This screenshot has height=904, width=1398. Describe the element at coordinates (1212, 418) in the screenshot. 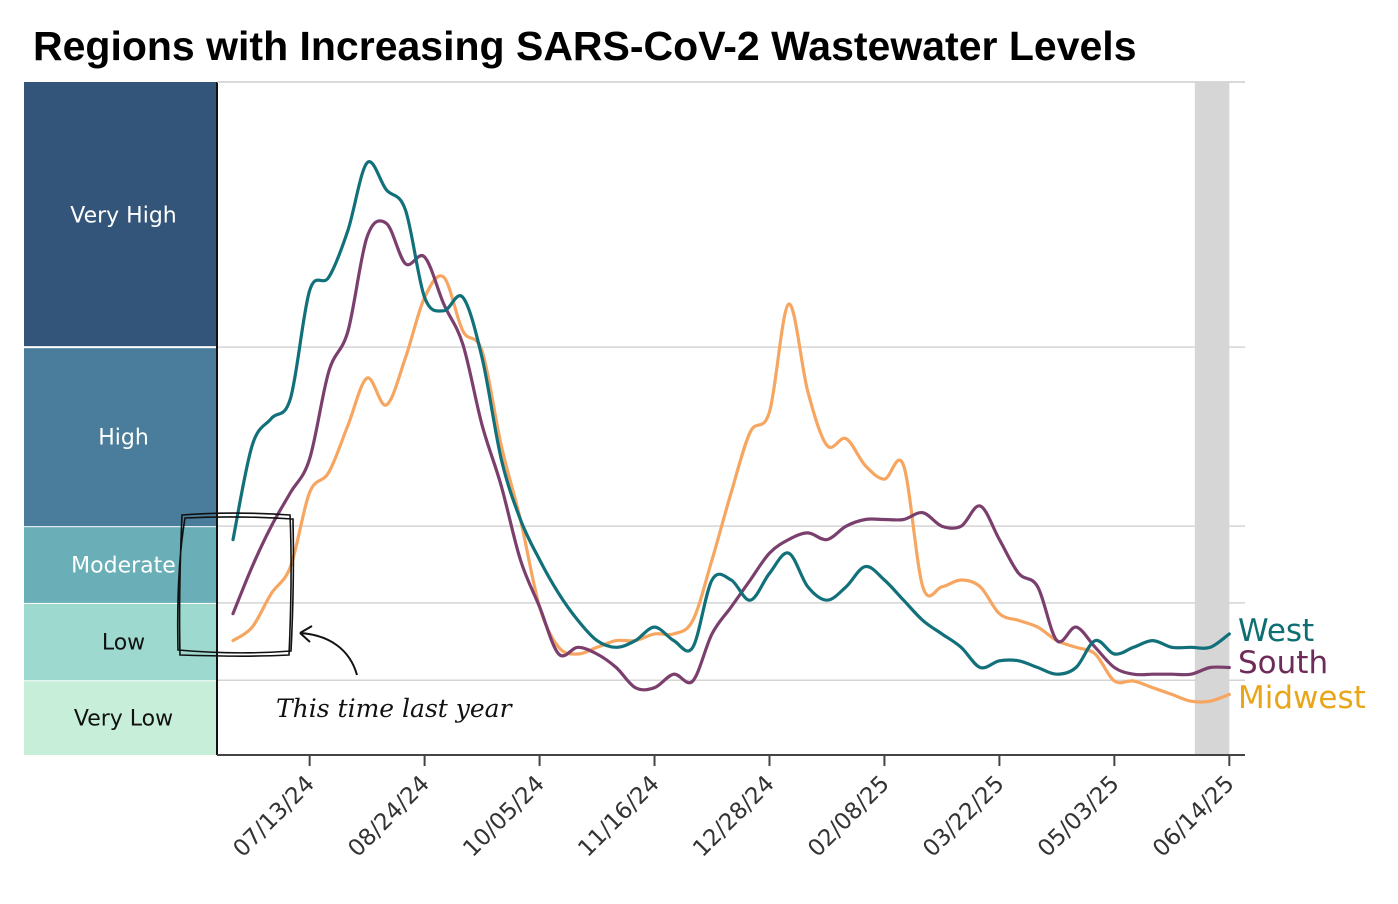

I see `incomplete-data-shading` at that location.